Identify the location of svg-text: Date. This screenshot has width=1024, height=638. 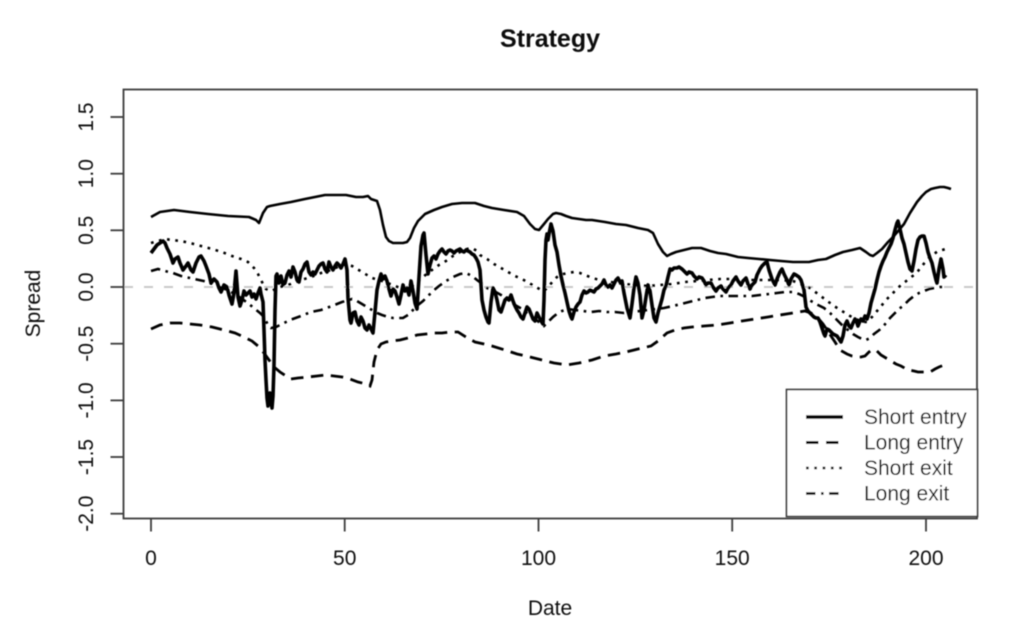
(550, 608).